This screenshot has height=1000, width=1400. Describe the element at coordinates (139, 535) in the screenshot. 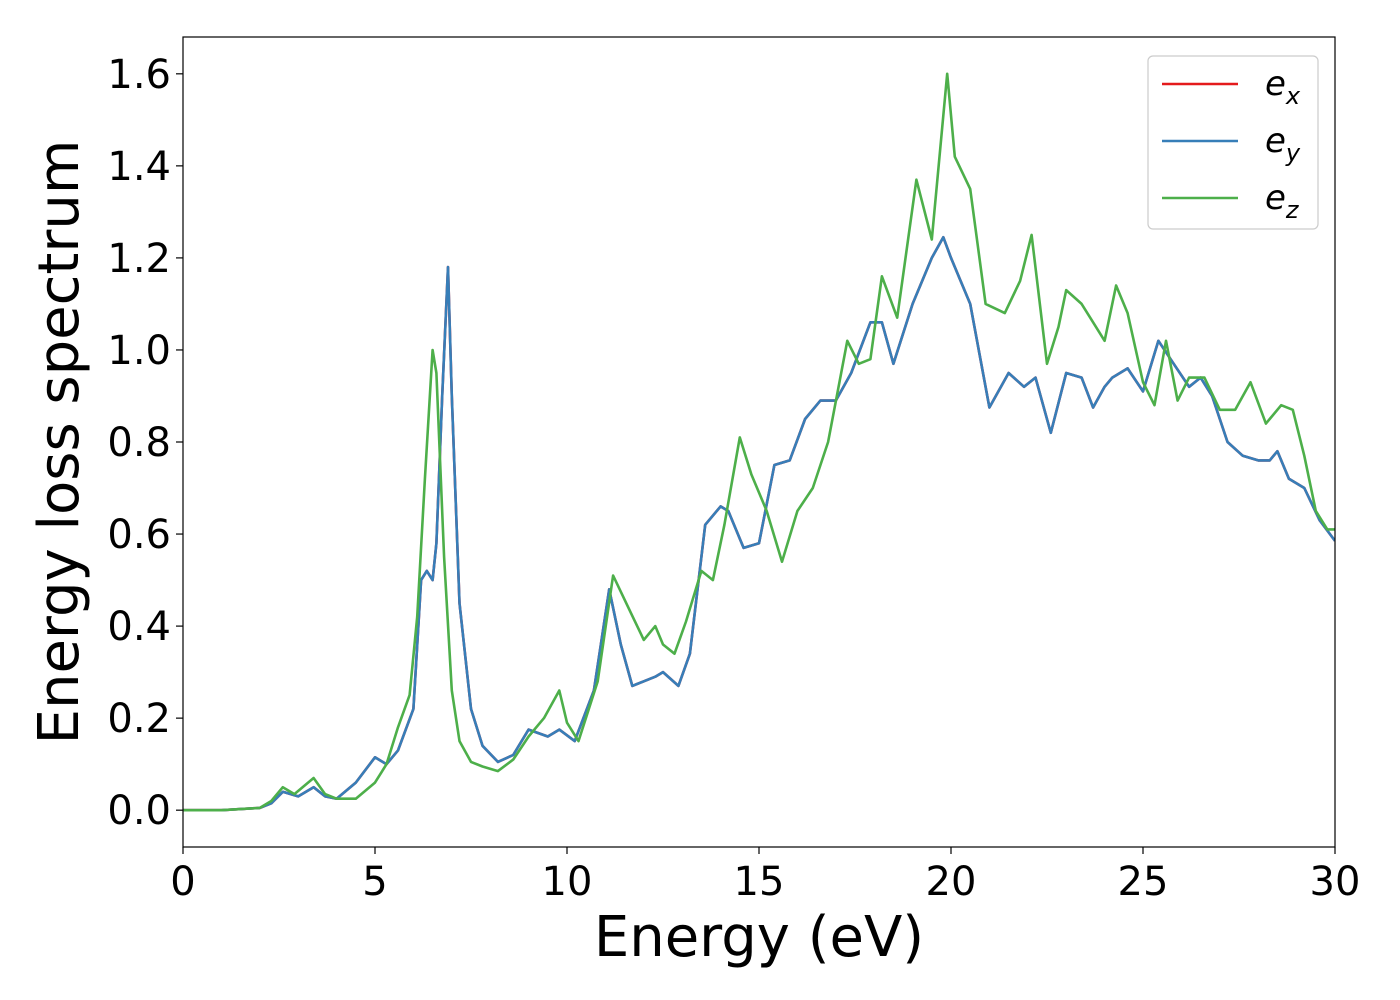

I see `y-tick-label: 0.6` at that location.